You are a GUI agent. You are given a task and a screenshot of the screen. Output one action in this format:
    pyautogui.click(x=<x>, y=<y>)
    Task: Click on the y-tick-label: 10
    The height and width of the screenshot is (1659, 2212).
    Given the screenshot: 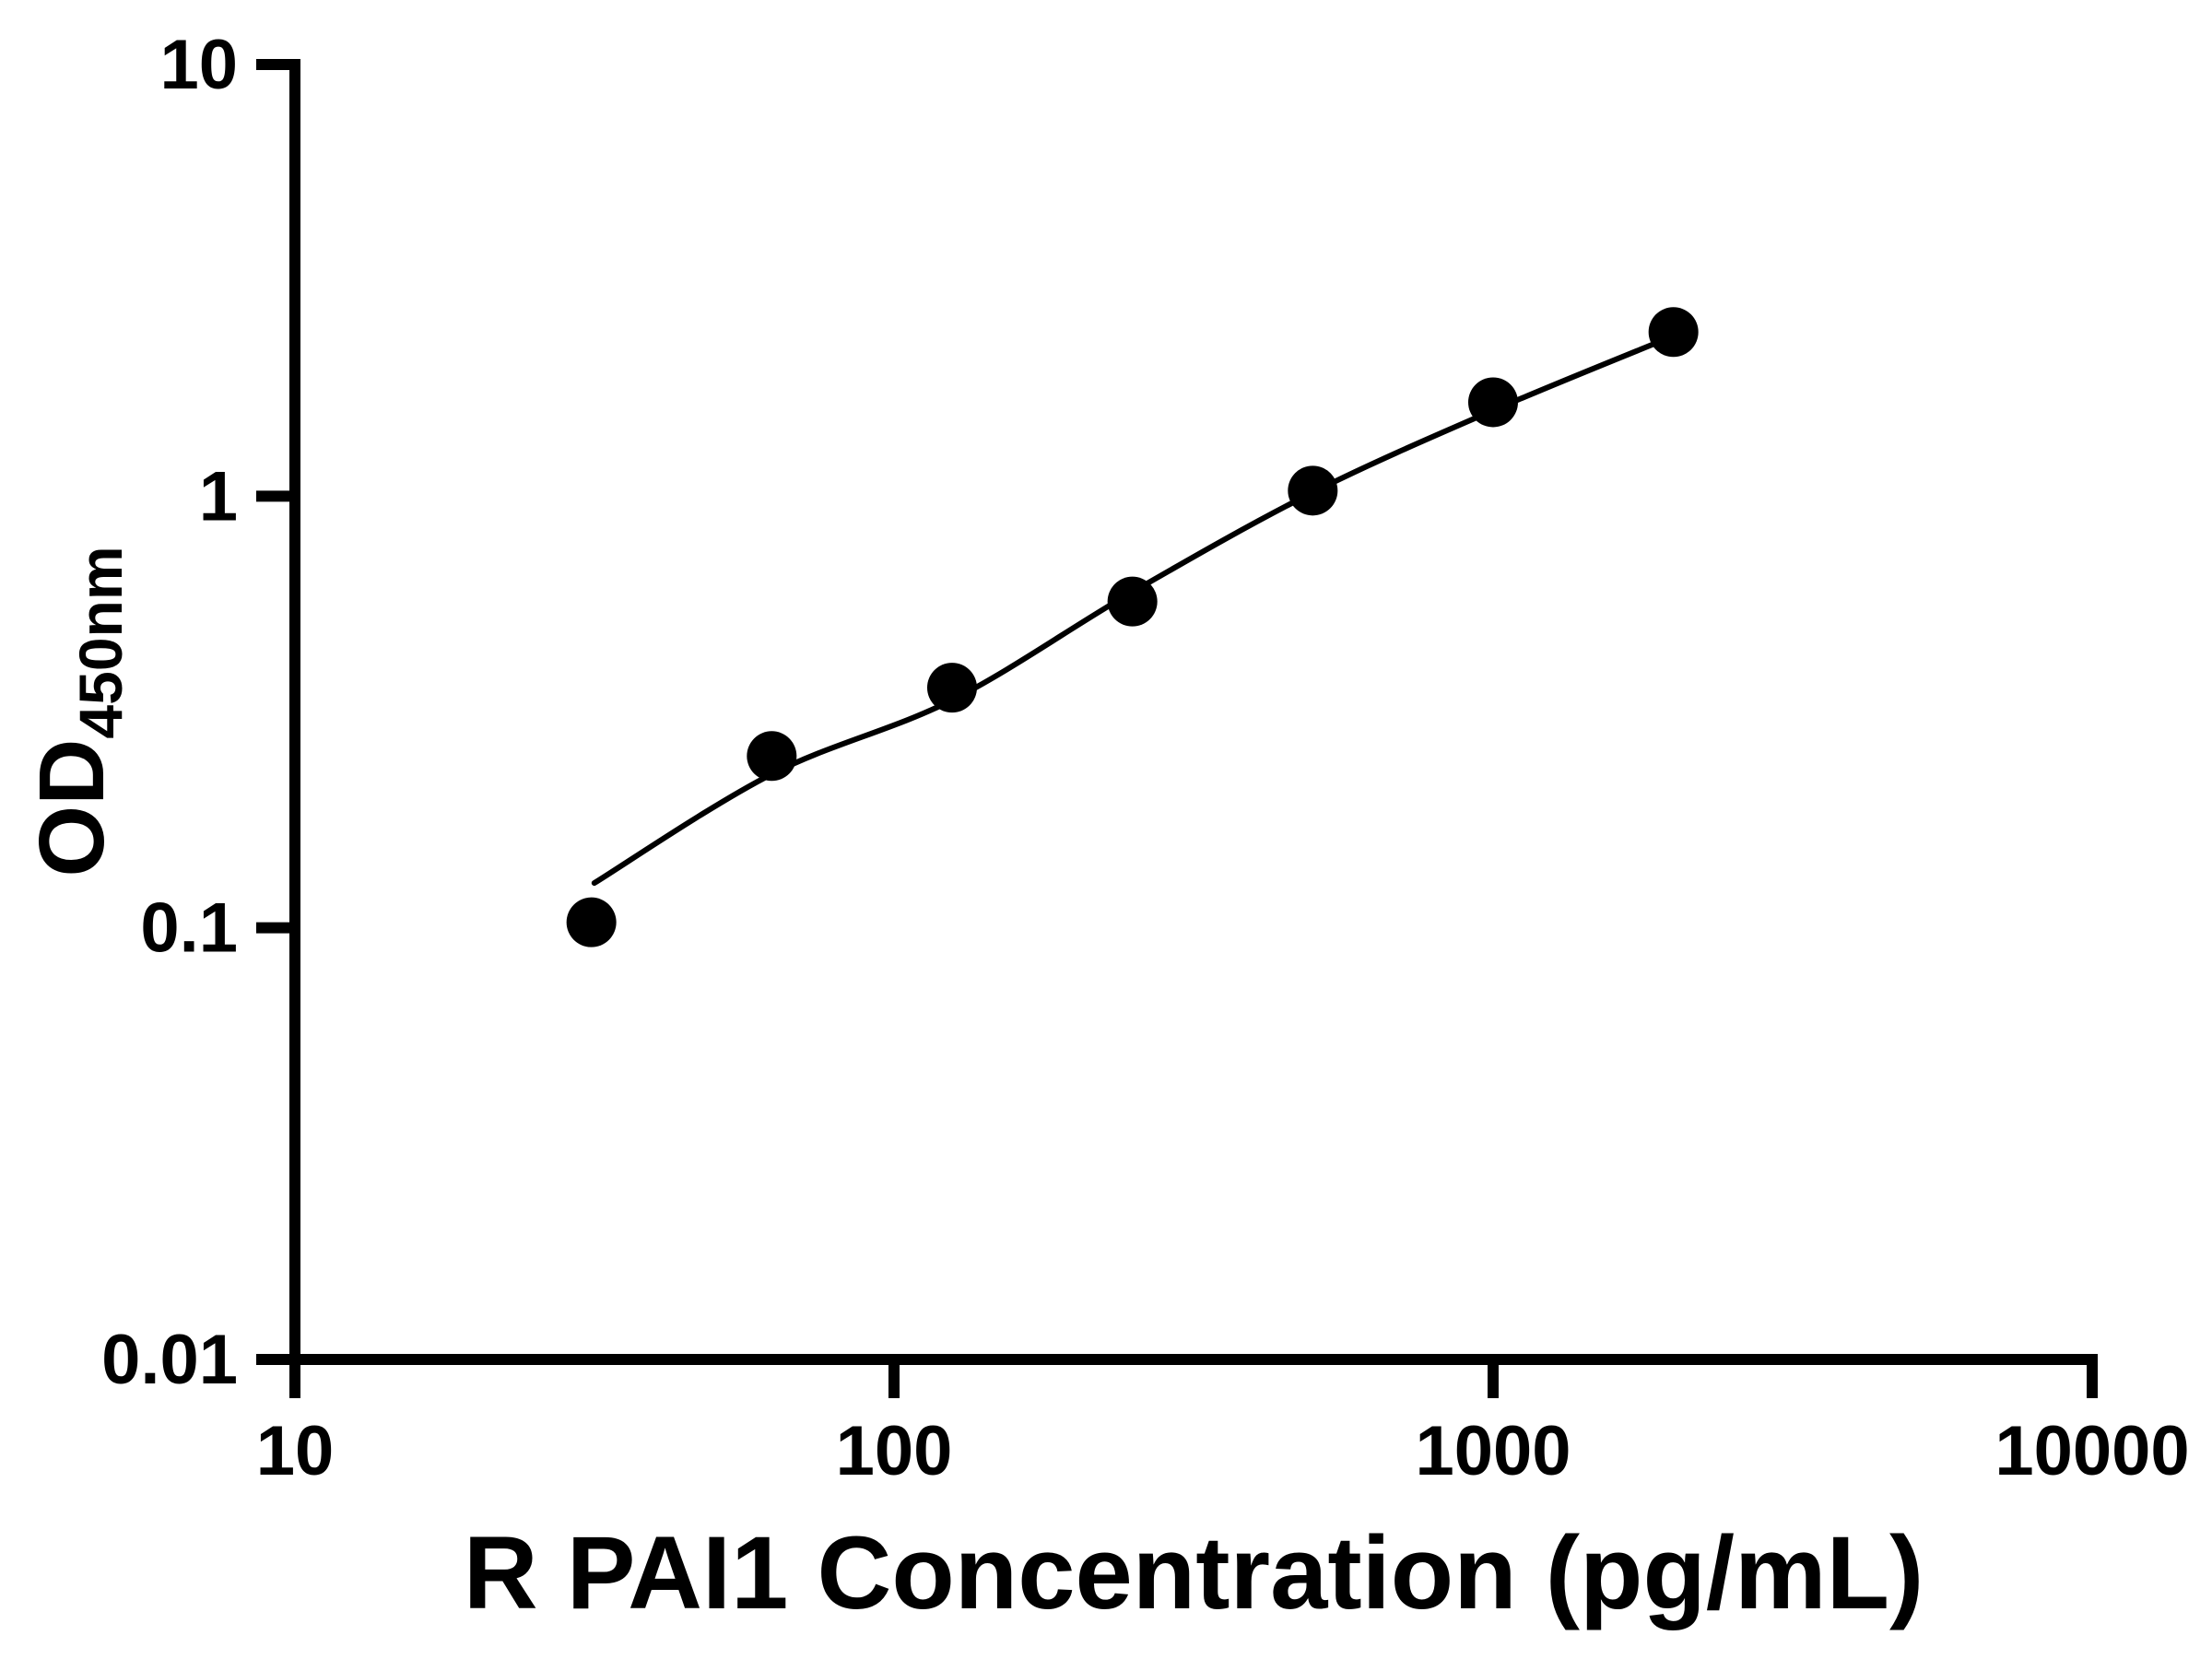 What is the action you would take?
    pyautogui.click(x=198, y=65)
    